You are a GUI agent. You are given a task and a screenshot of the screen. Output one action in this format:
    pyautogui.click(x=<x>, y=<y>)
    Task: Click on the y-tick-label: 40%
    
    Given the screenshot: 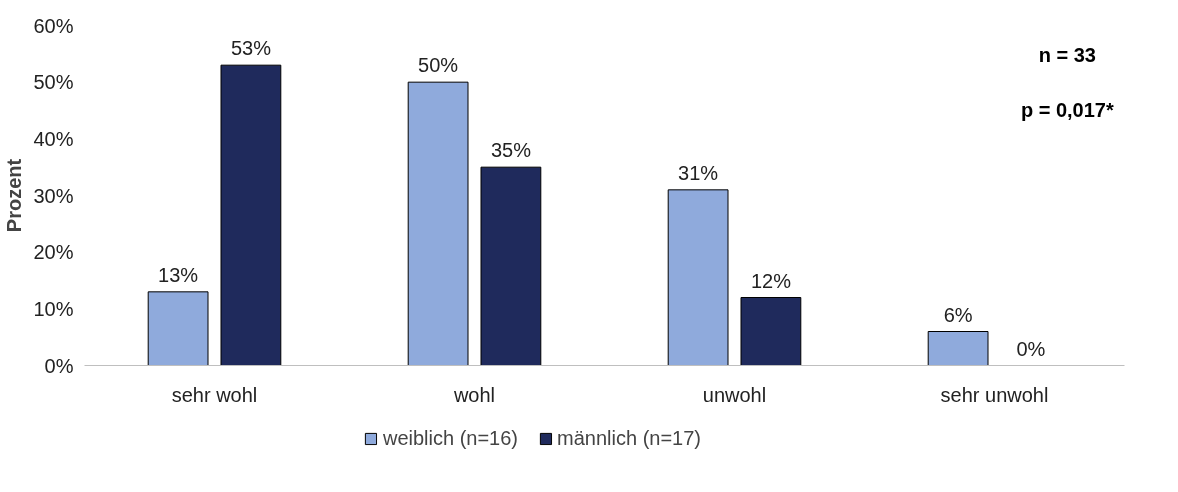 What is the action you would take?
    pyautogui.click(x=53, y=138)
    